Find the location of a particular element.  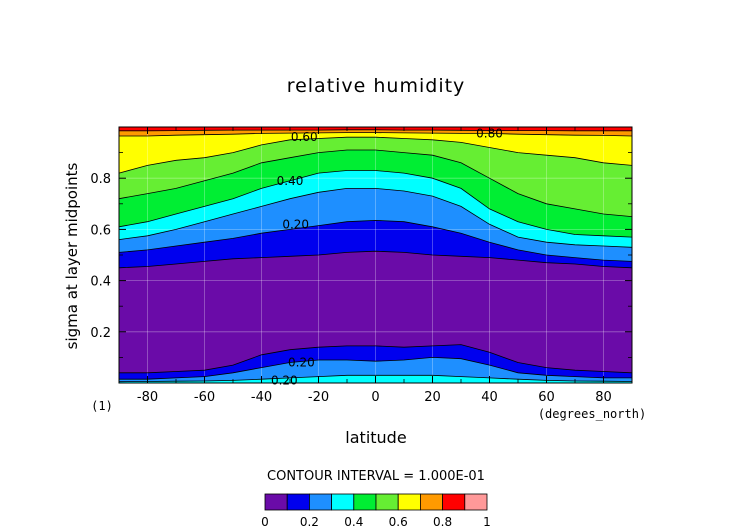

lower-band-level-0.1 is located at coordinates (375, 362).